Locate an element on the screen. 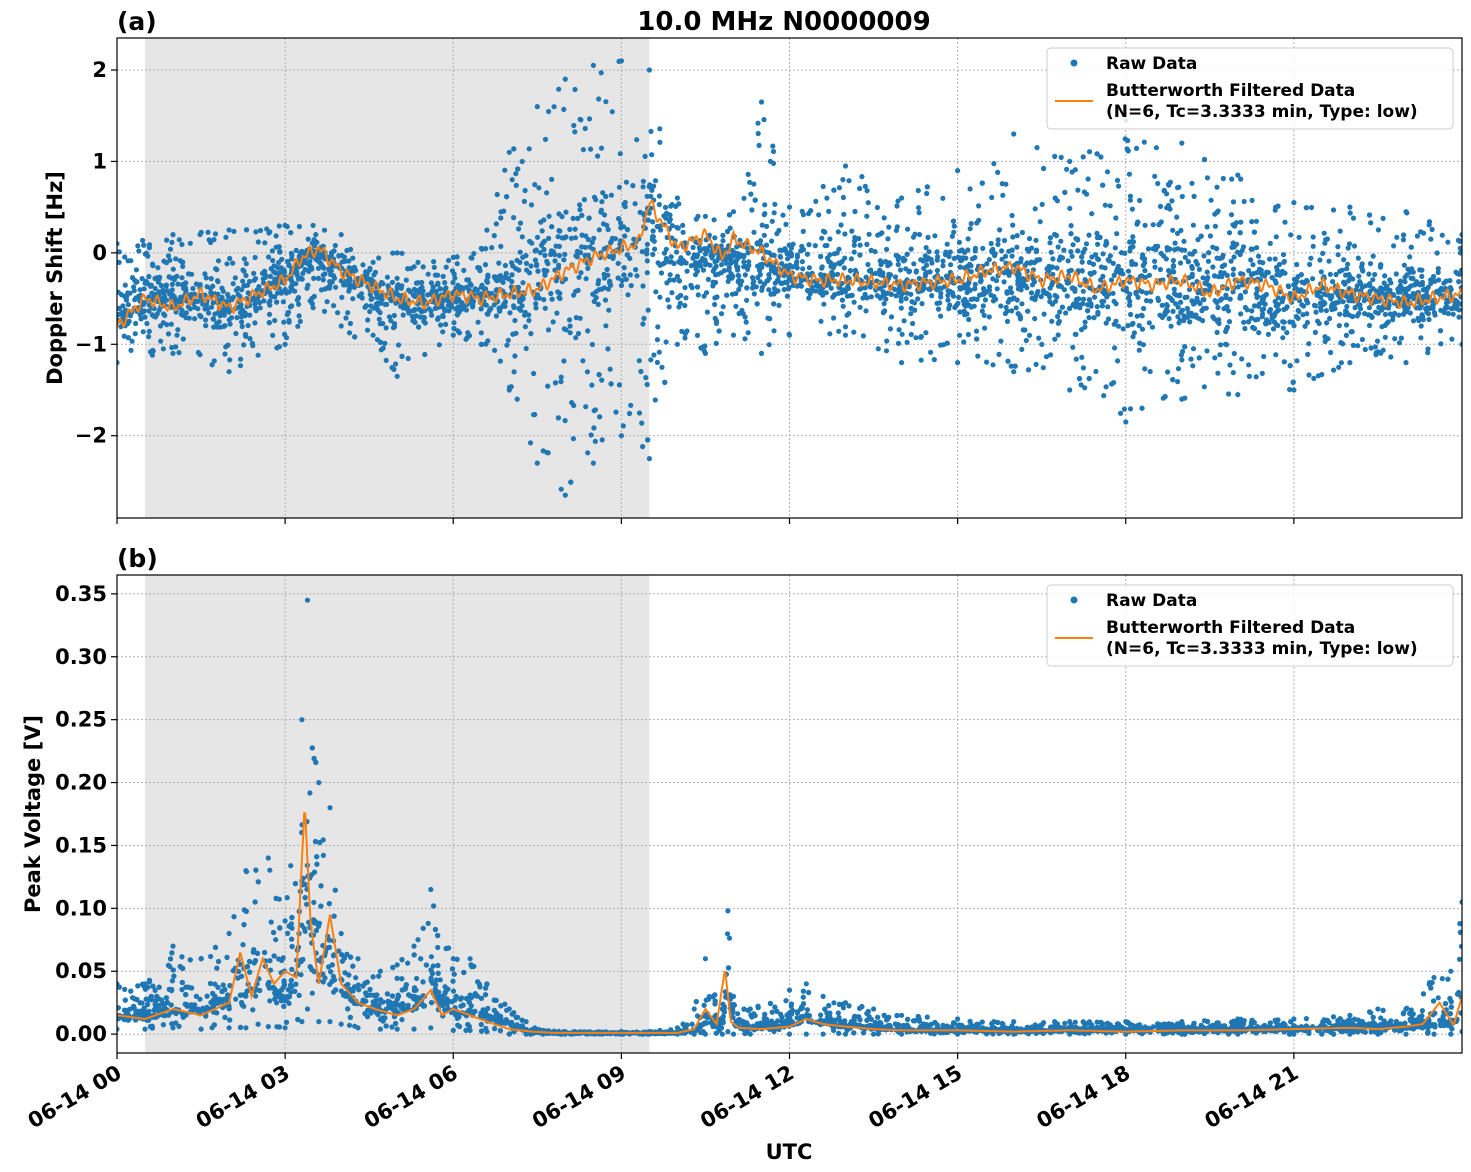 Image resolution: width=1471 pixels, height=1172 pixels. y-tick-label-a: −2 is located at coordinates (91, 436).